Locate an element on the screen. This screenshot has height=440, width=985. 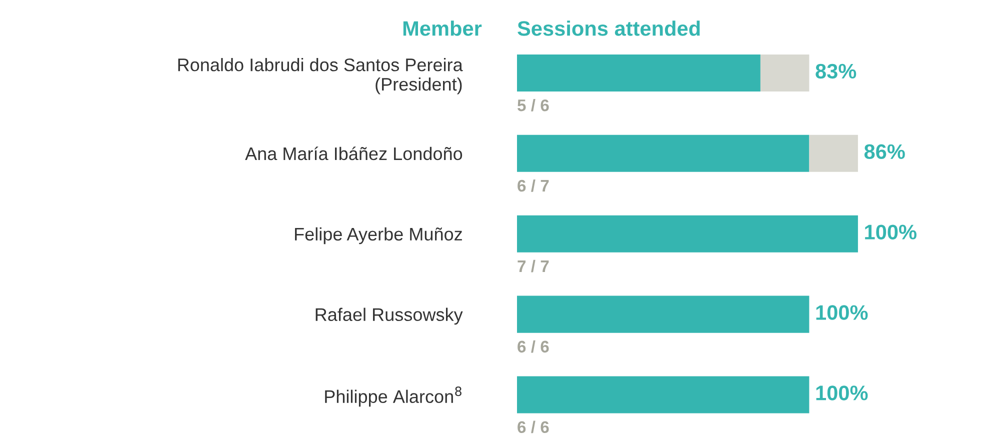
y-tick-label: Felipe Ayerbe Muñoz is located at coordinates (378, 235).